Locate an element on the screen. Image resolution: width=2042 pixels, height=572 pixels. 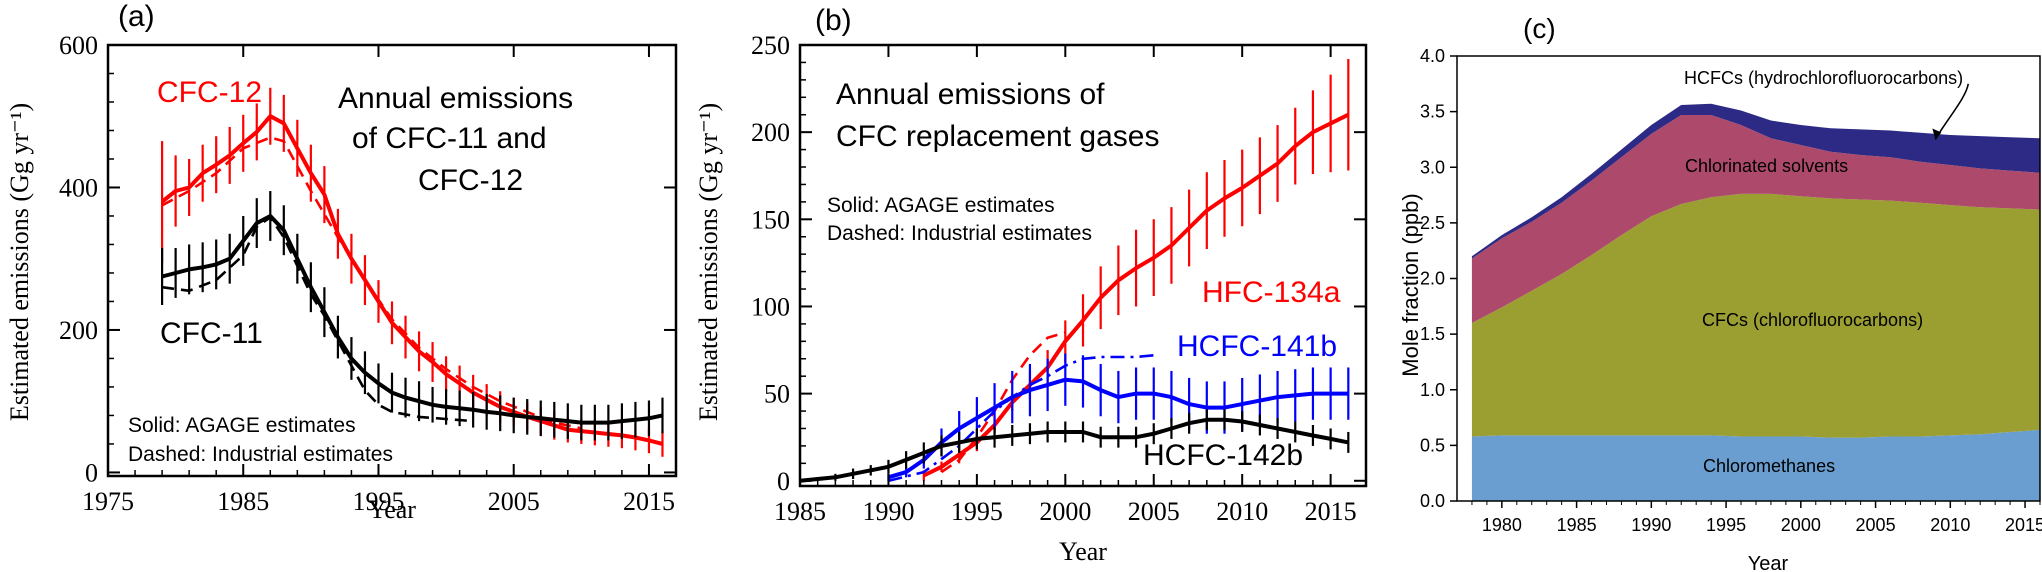
panel-b-x-tick-label: 2005 is located at coordinates (1154, 511).